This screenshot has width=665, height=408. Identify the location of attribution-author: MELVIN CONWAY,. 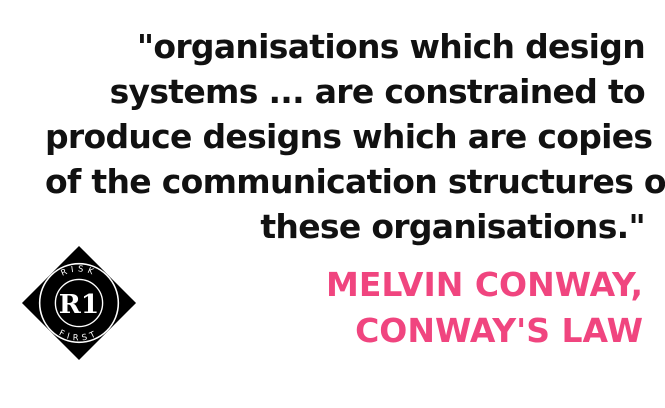
(484, 284).